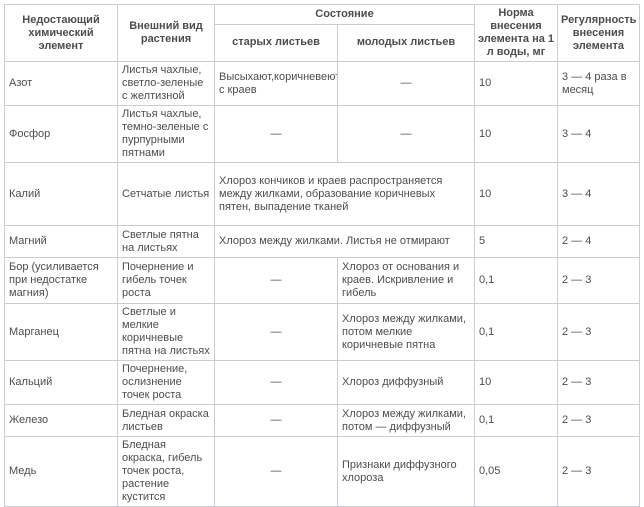  I want to click on header-condition: Состояние, so click(344, 14).